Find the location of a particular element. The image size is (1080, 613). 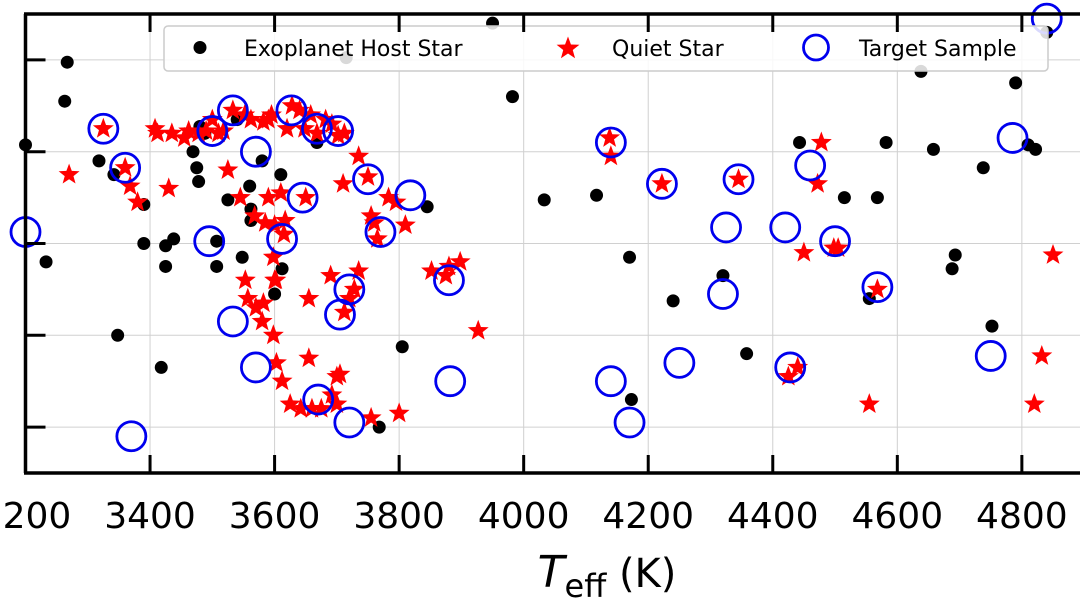

x-axis-title-subscript: eff is located at coordinates (586, 586).